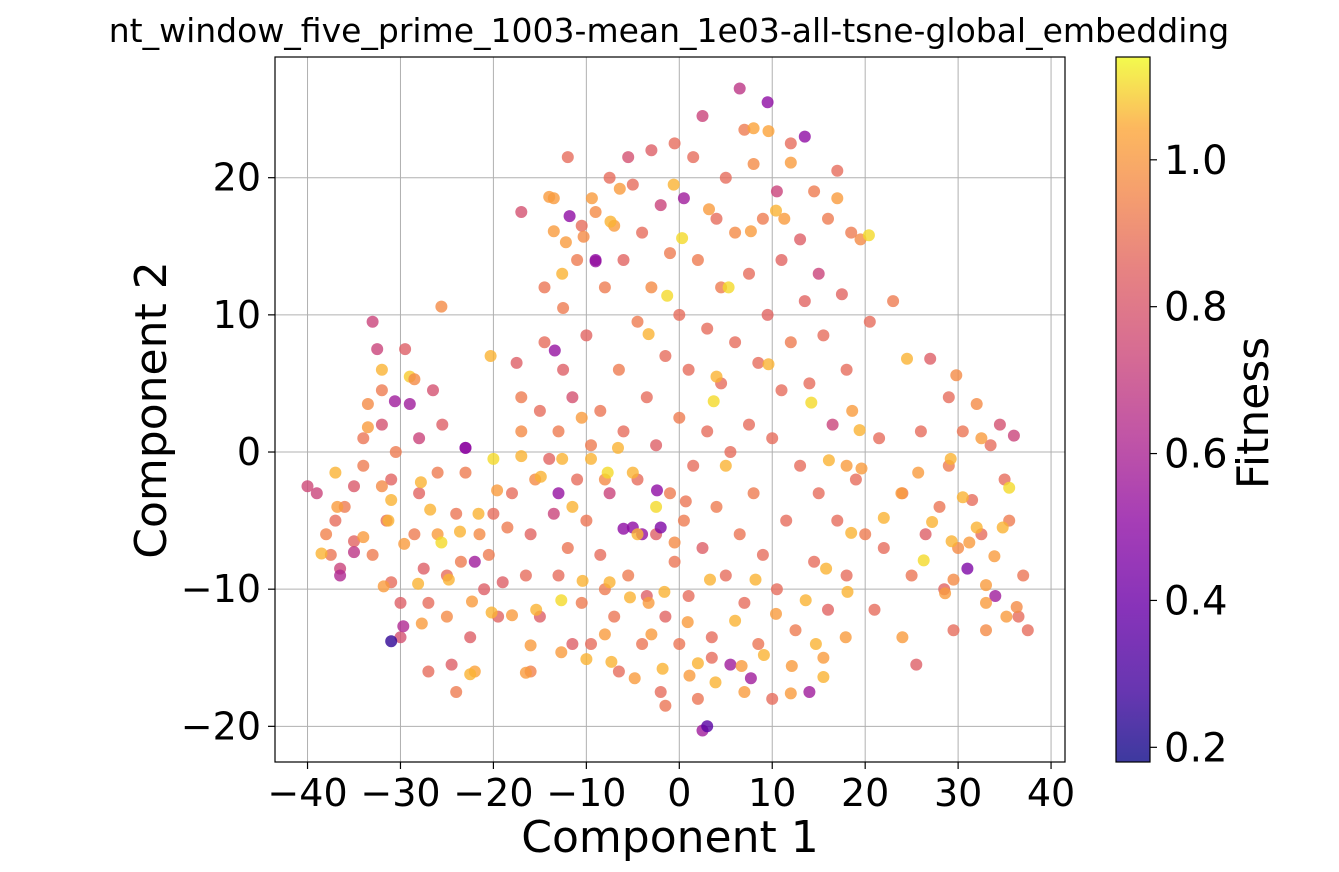 The height and width of the screenshot is (872, 1339). I want to click on x-tick-label: 40, so click(1051, 793).